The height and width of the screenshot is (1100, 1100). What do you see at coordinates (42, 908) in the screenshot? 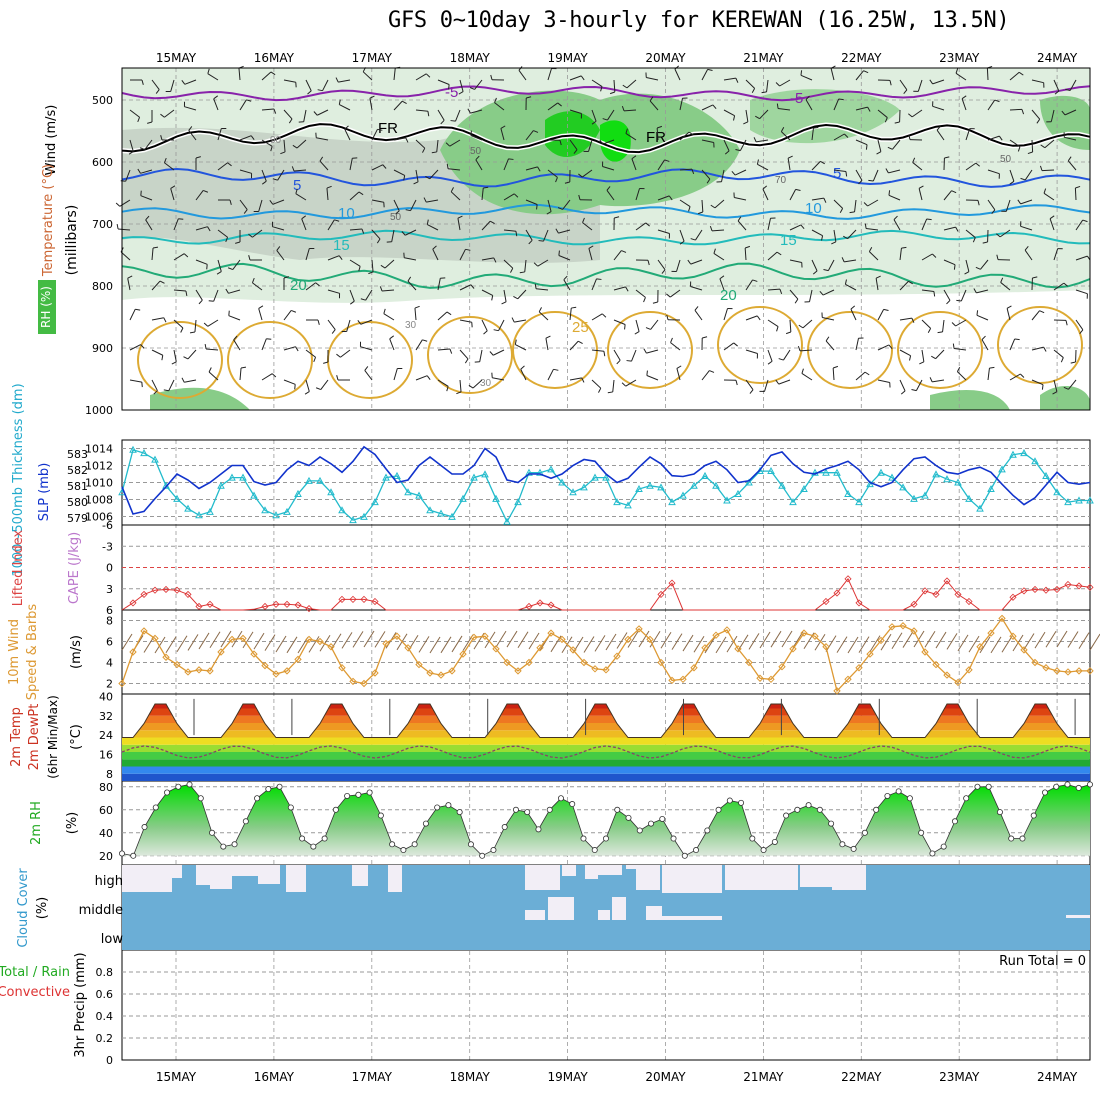
I see `ylabel-cloud-unit: (%)` at bounding box center [42, 908].